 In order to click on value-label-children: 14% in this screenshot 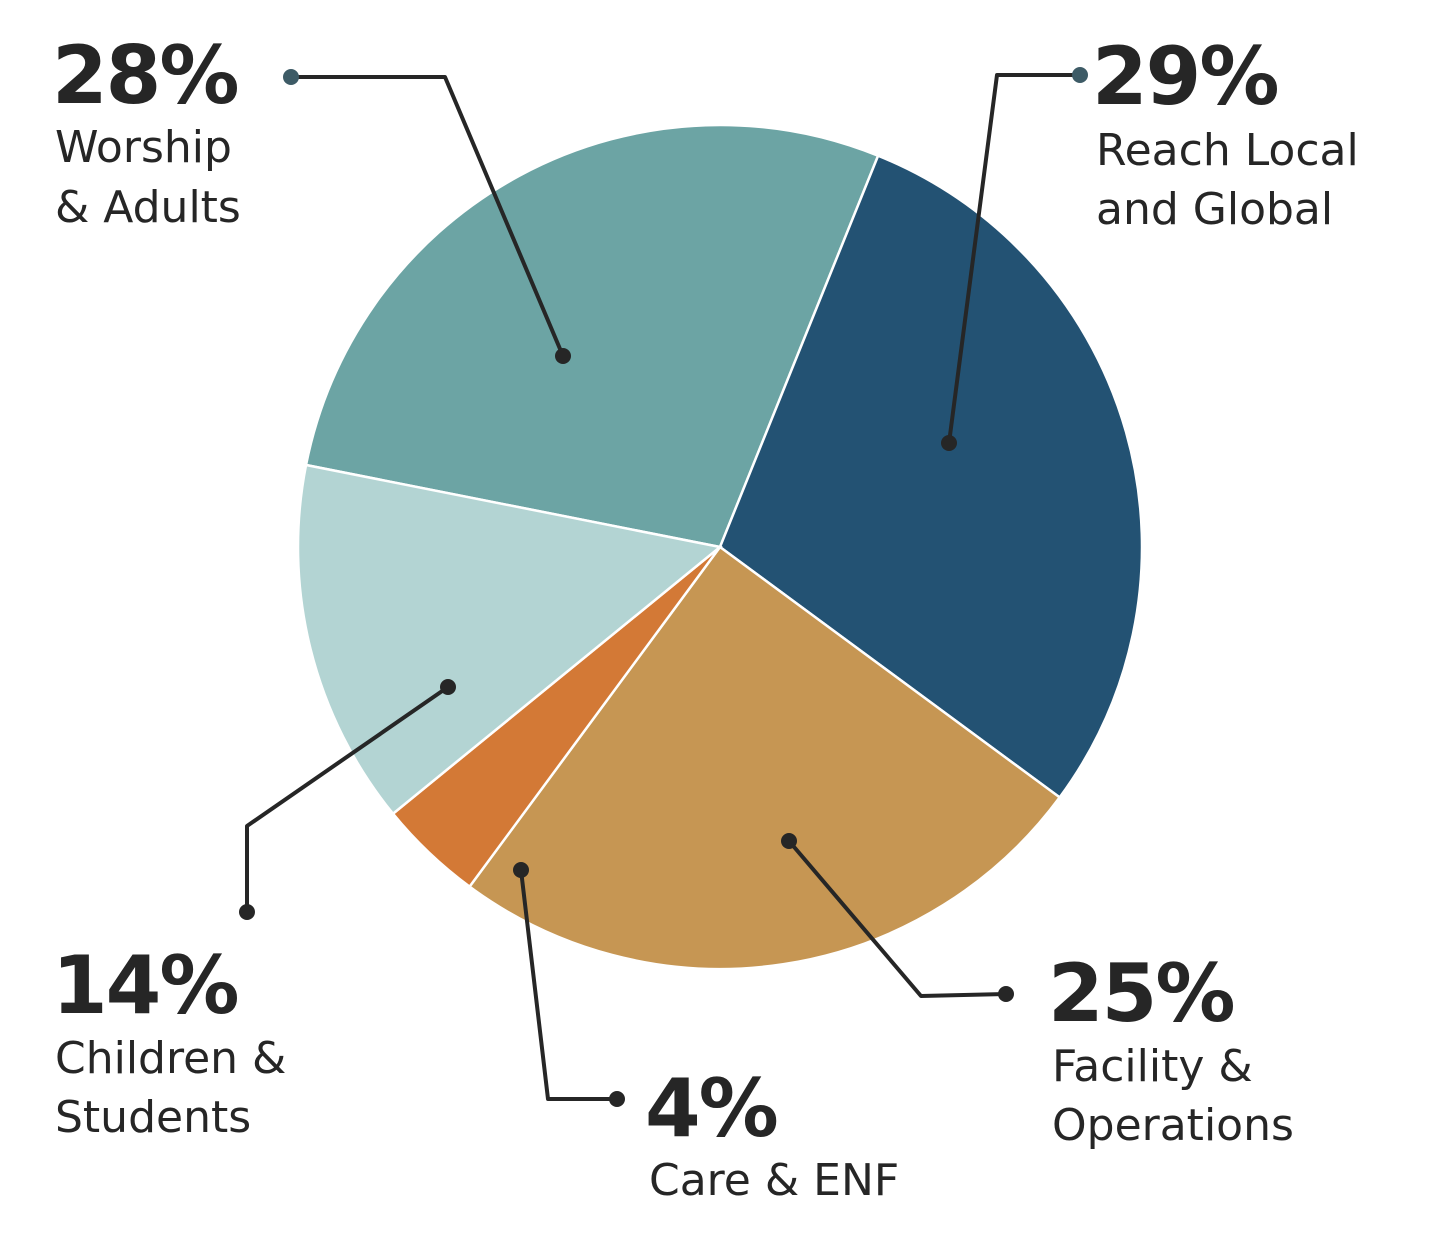, I will do `click(144, 985)`.